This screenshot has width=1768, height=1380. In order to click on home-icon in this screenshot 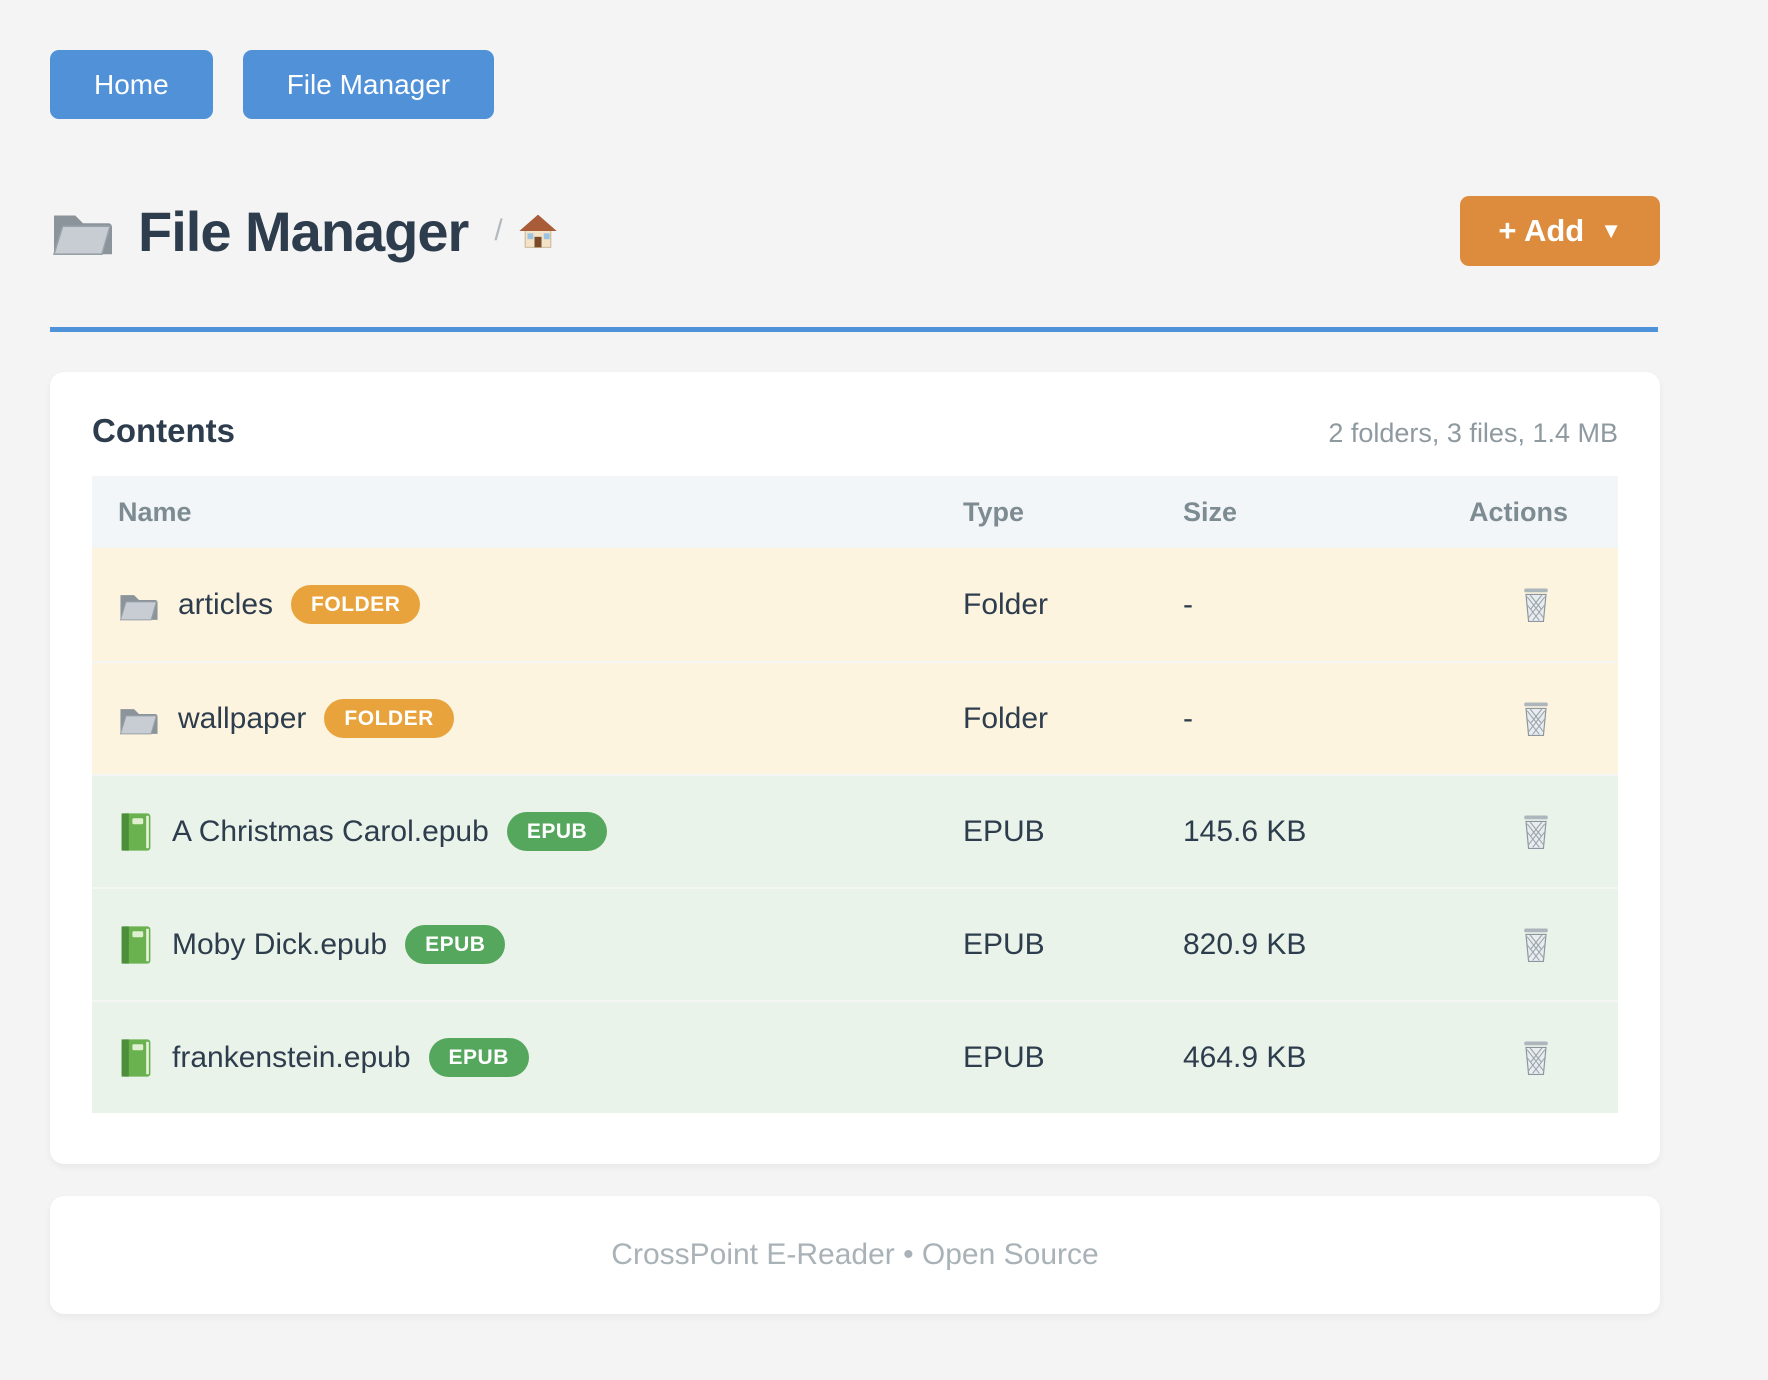, I will do `click(538, 231)`.